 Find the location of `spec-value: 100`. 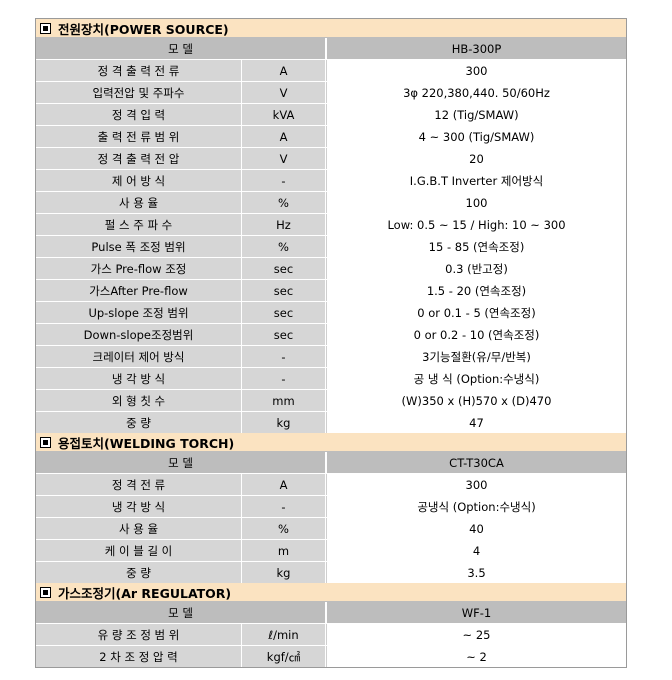

spec-value: 100 is located at coordinates (476, 202).